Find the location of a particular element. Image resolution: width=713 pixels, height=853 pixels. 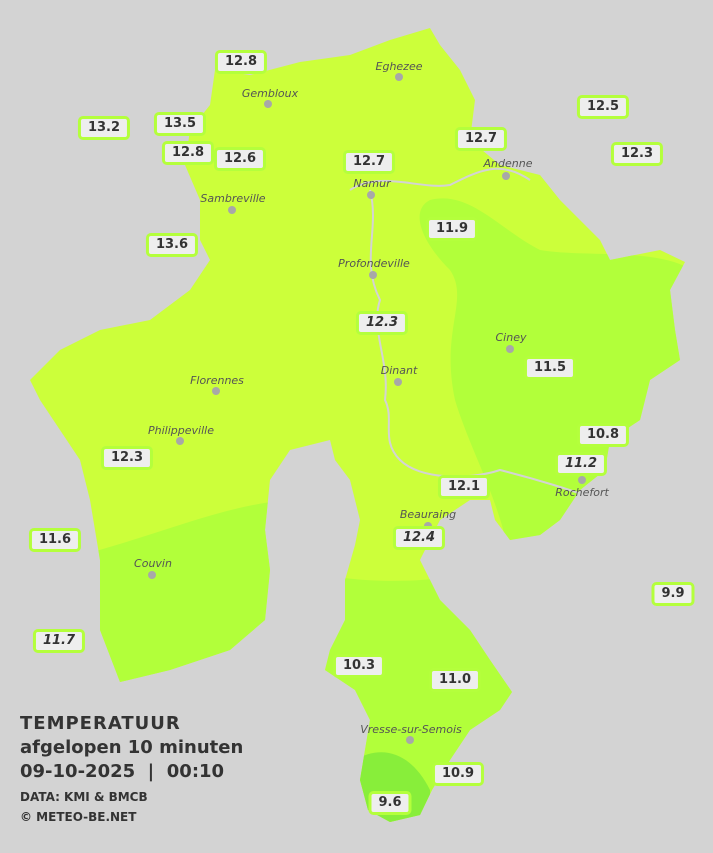

temperature-label: 11.9 is located at coordinates (452, 229).